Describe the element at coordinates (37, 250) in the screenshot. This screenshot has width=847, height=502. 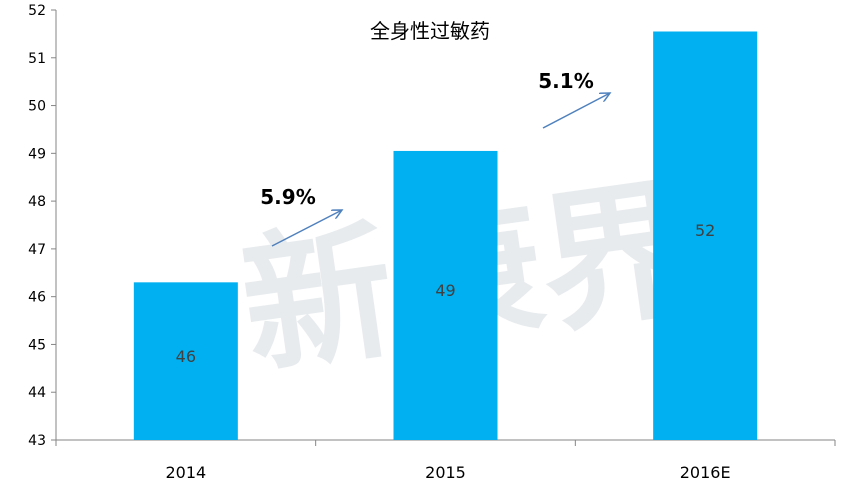
I see `y-tick-label: 47` at that location.